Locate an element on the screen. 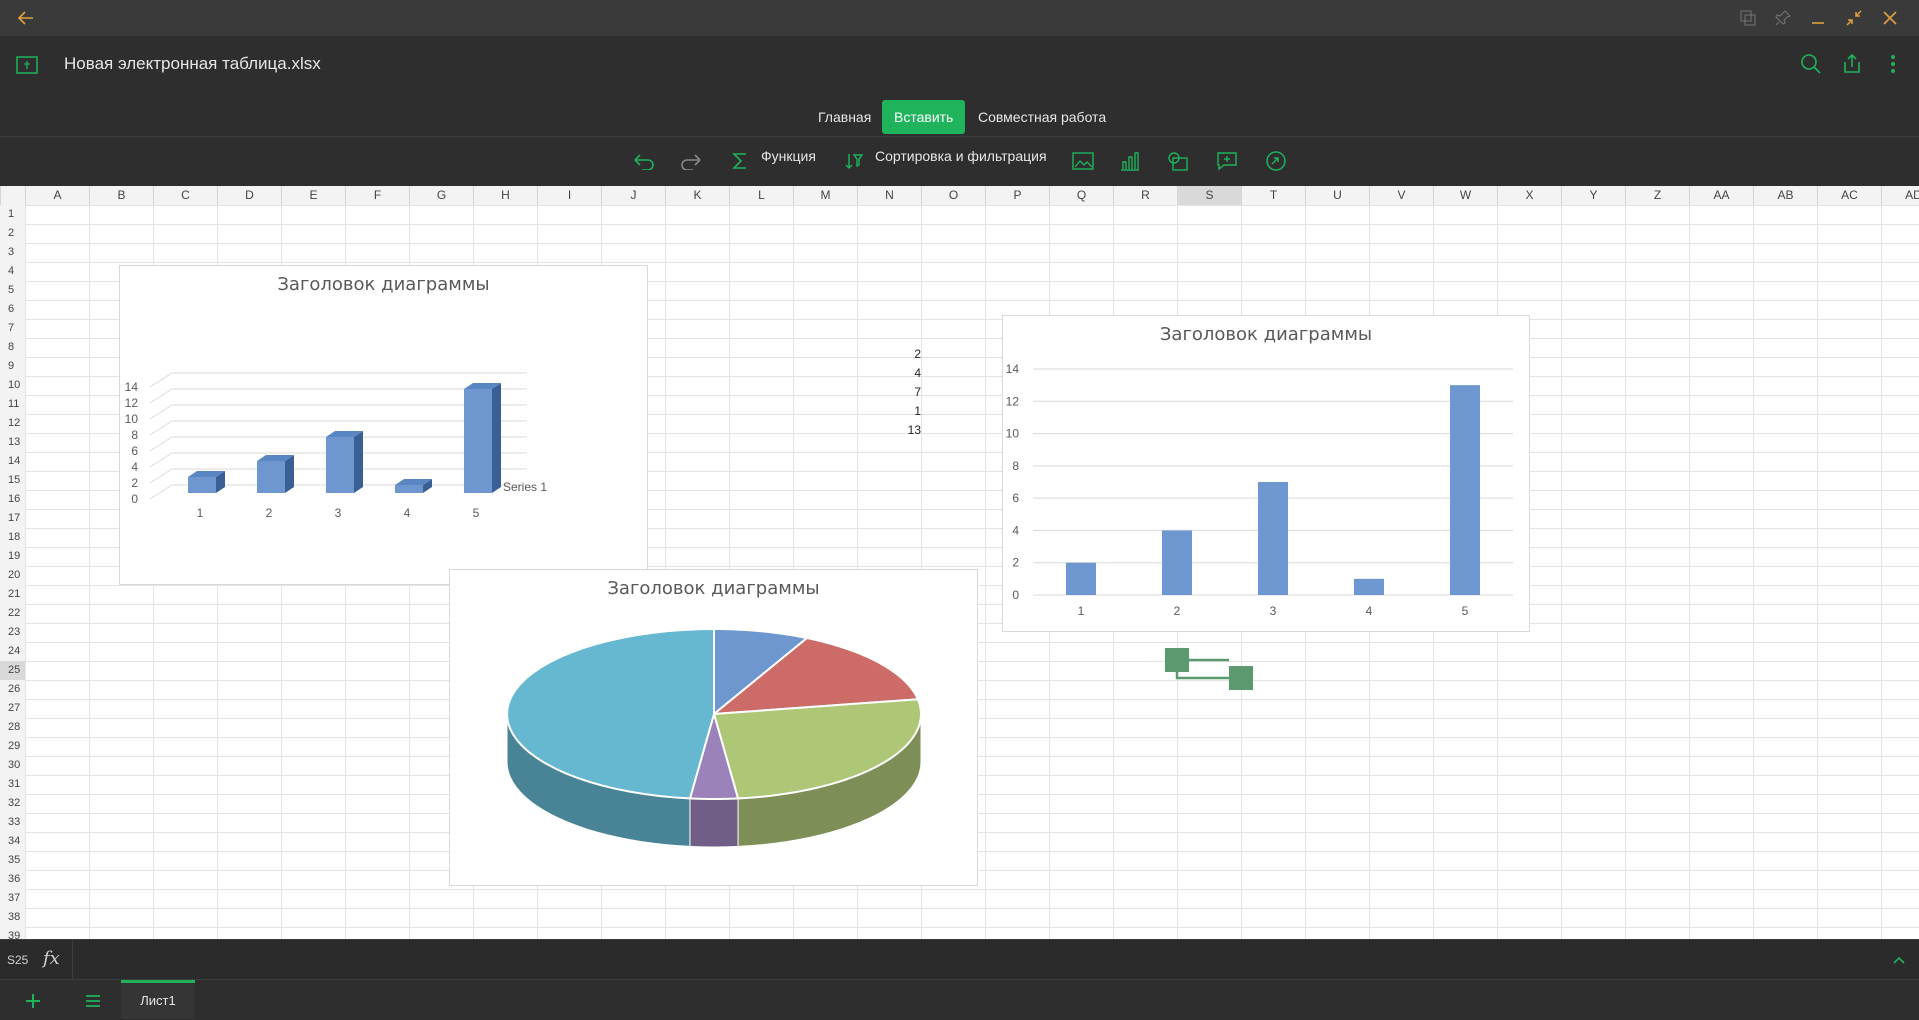 The height and width of the screenshot is (1020, 1919). row-header: 29 is located at coordinates (14, 746).